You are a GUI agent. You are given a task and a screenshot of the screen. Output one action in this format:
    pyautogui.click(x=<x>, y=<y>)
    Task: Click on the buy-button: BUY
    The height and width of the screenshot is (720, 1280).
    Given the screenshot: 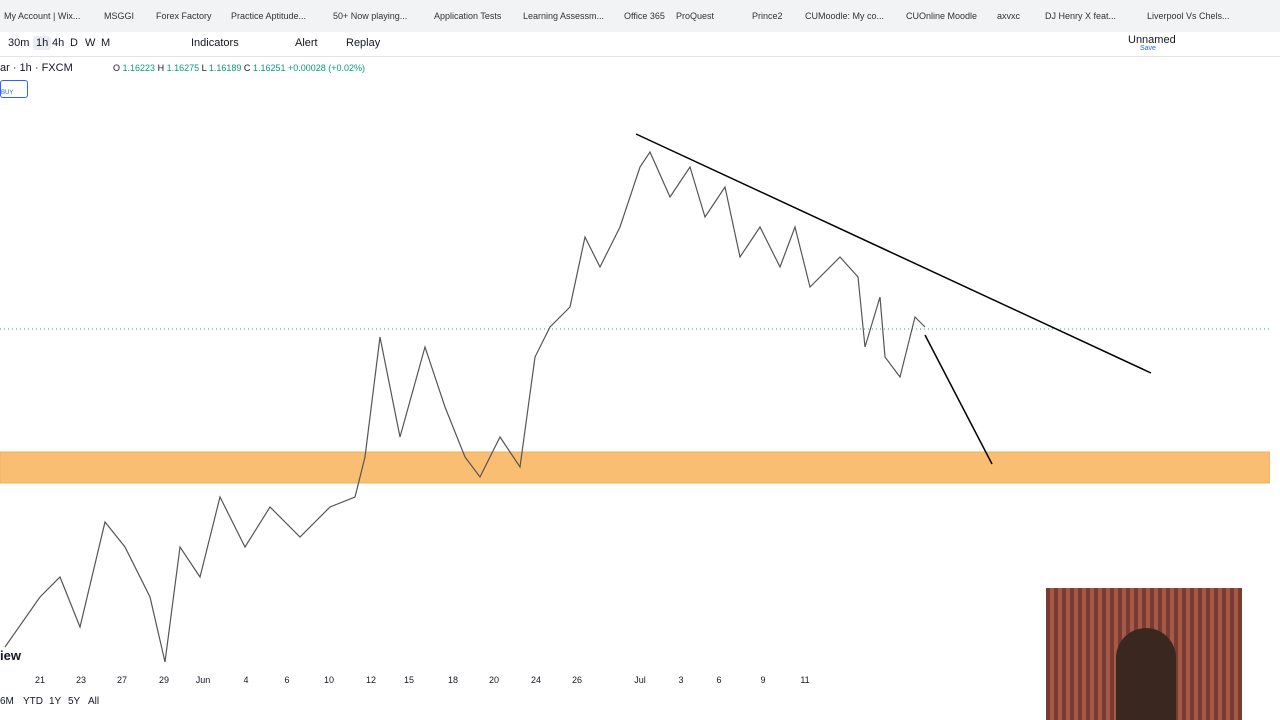 What is the action you would take?
    pyautogui.click(x=14, y=89)
    